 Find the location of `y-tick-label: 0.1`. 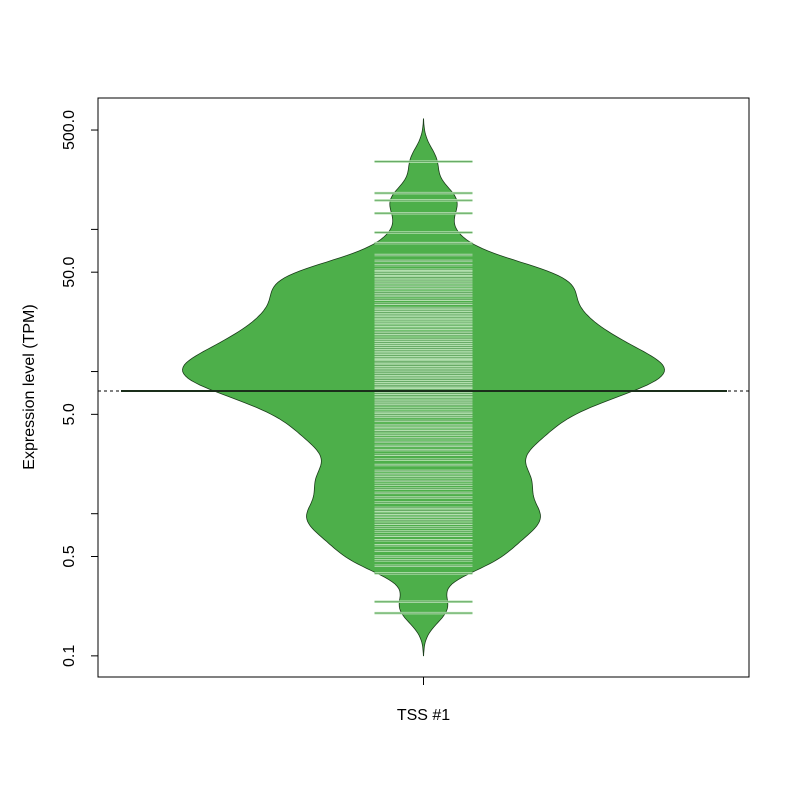

y-tick-label: 0.1 is located at coordinates (69, 656).